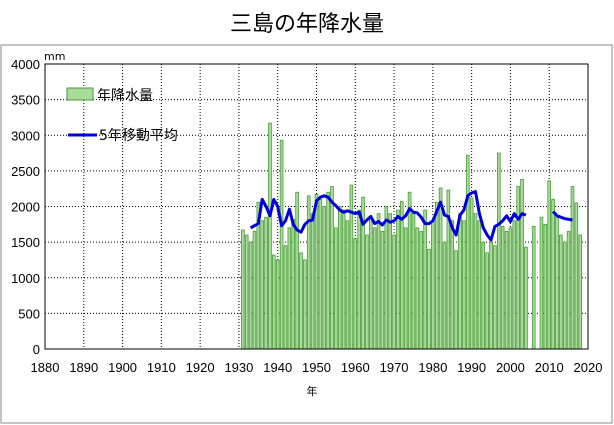 The height and width of the screenshot is (425, 614). What do you see at coordinates (332, 268) in the screenshot?
I see `bar-1954` at bounding box center [332, 268].